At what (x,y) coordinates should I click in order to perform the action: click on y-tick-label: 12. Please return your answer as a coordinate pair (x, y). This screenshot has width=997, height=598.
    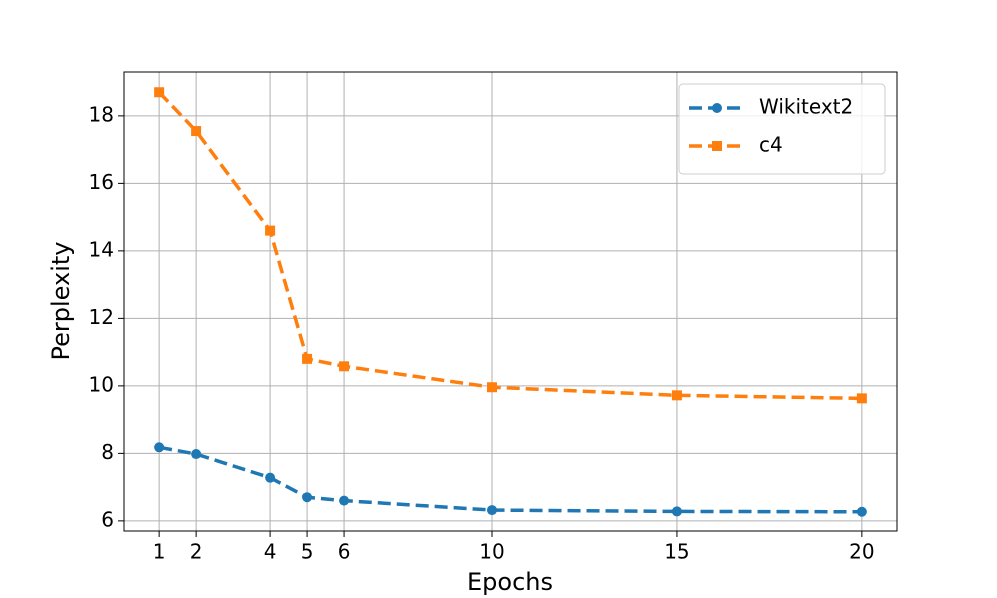
    Looking at the image, I should click on (101, 317).